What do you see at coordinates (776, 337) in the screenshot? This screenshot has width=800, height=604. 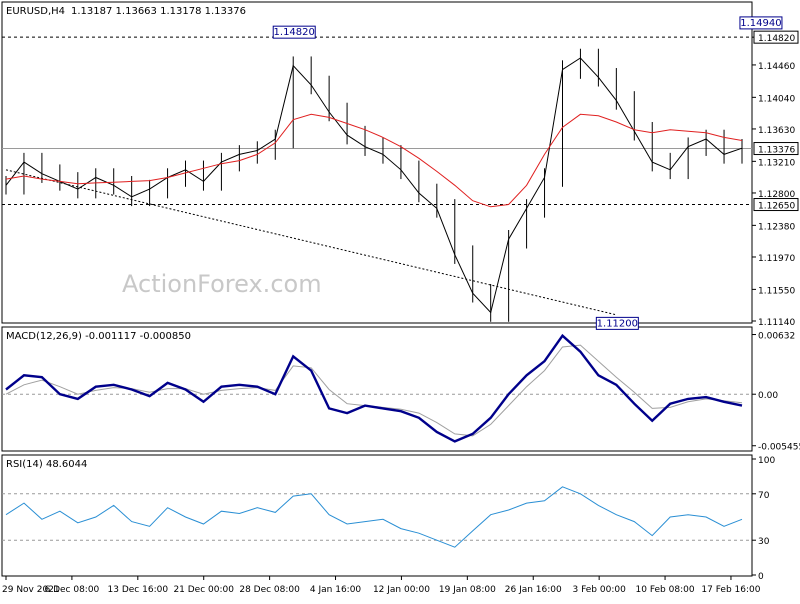 I see `macd-y-tick-label: 0.00632` at bounding box center [776, 337].